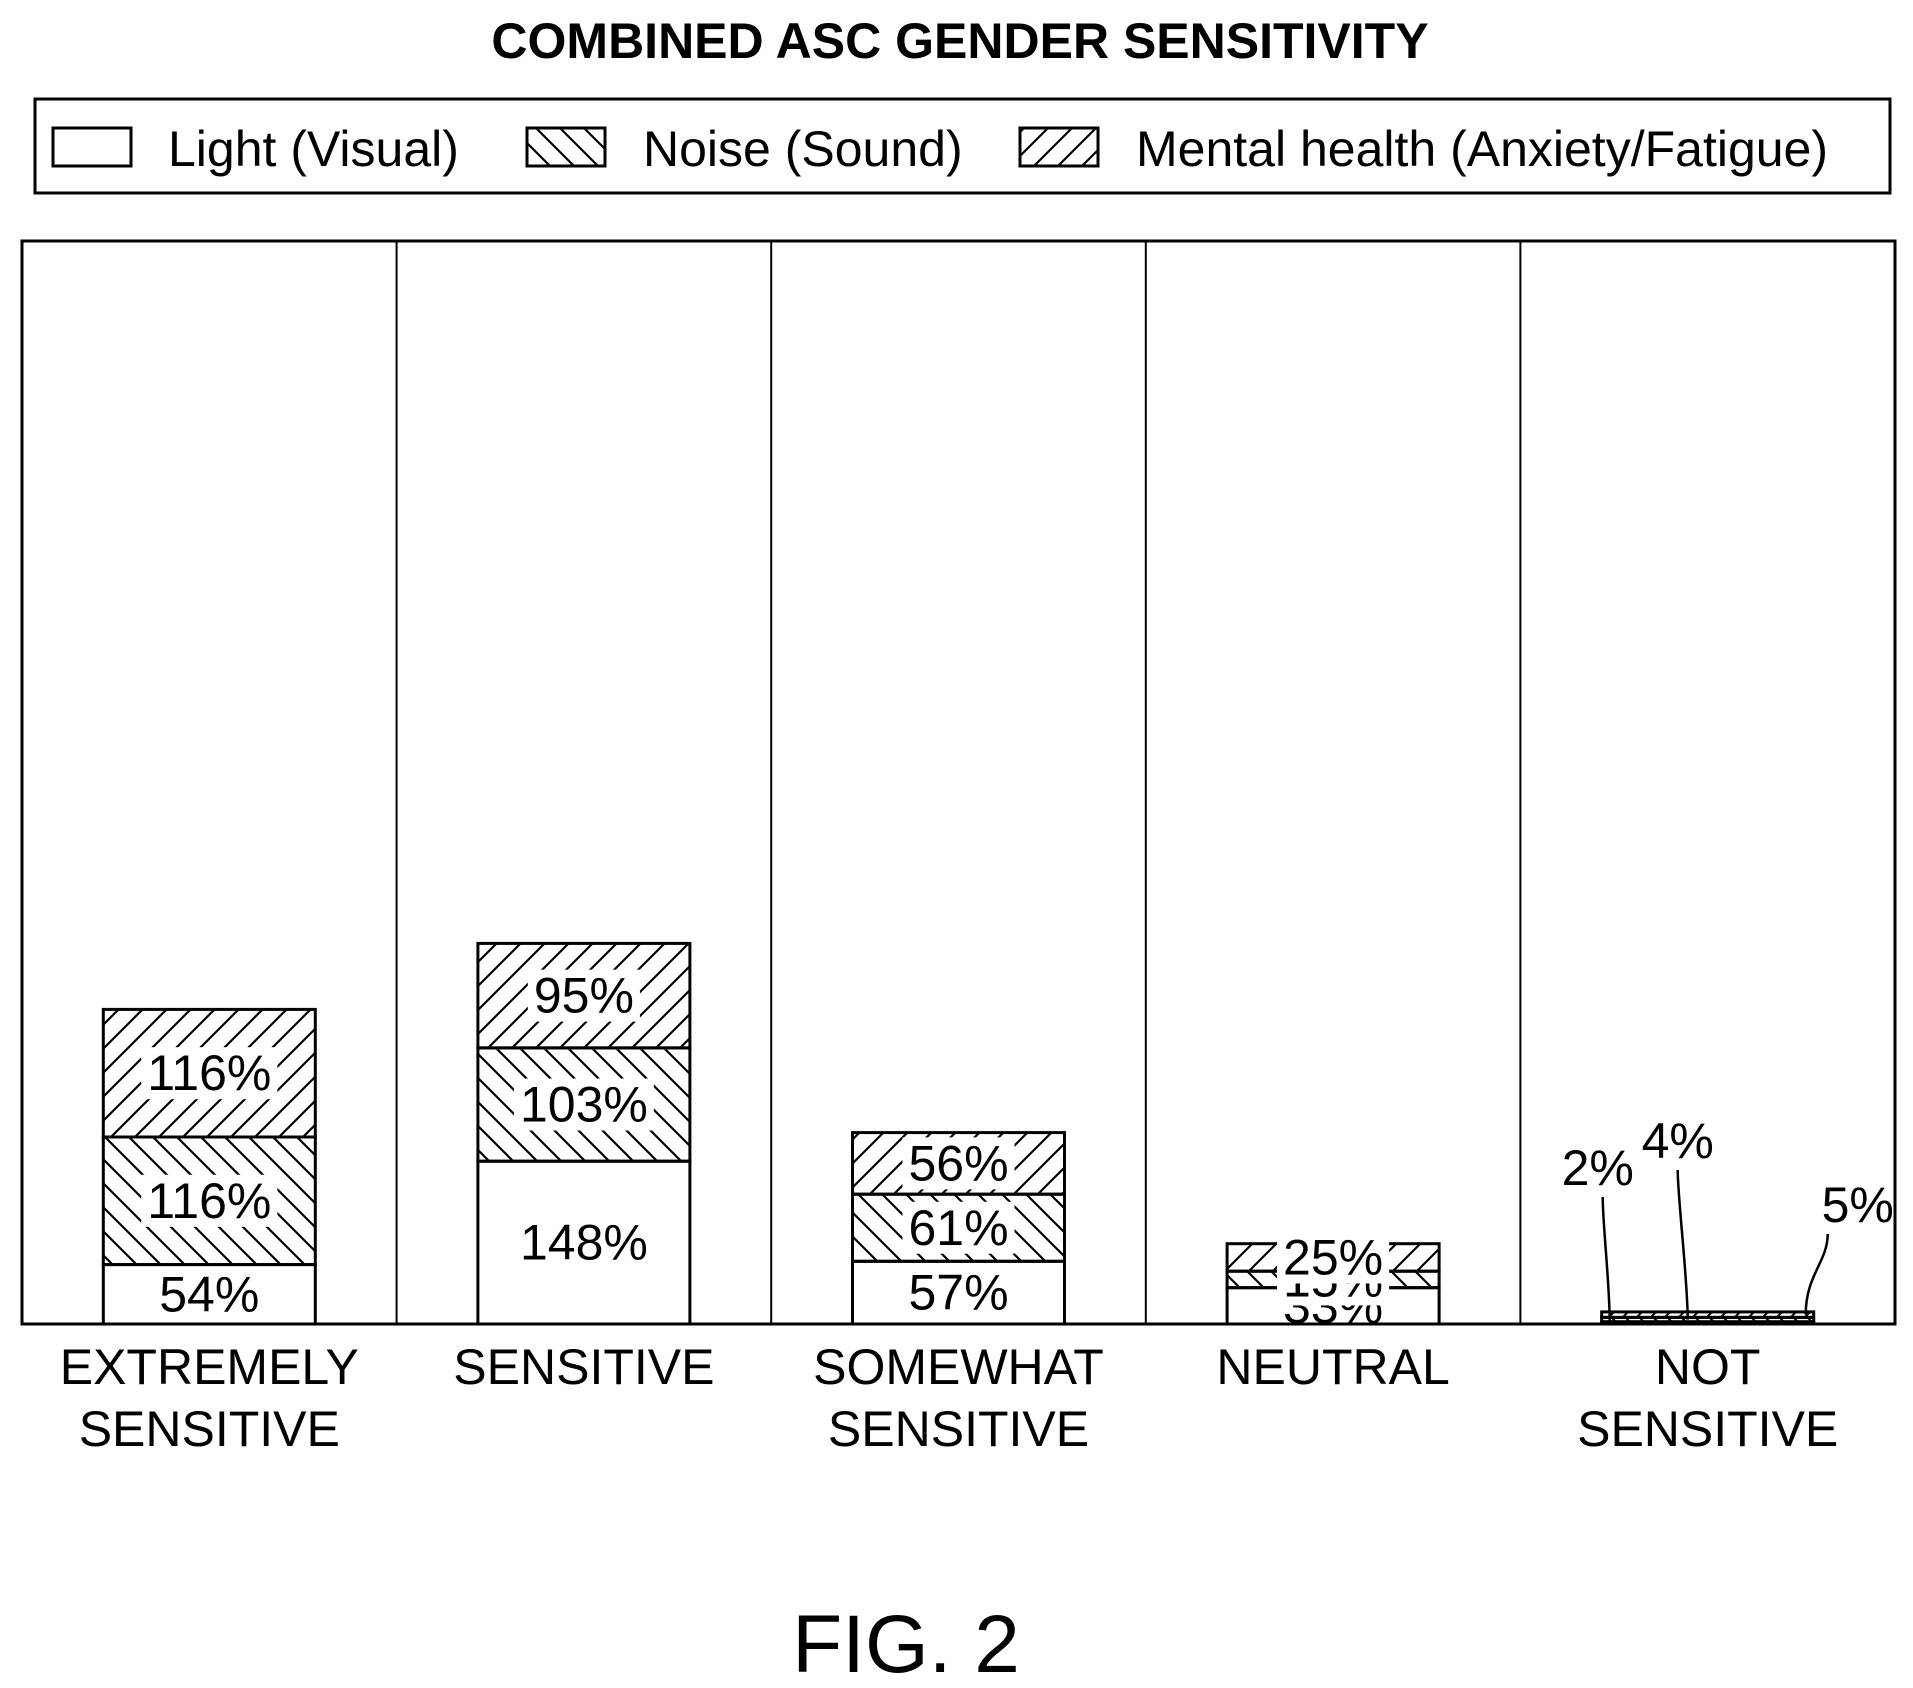  I want to click on callout-leader-noise, so click(1682, 1244).